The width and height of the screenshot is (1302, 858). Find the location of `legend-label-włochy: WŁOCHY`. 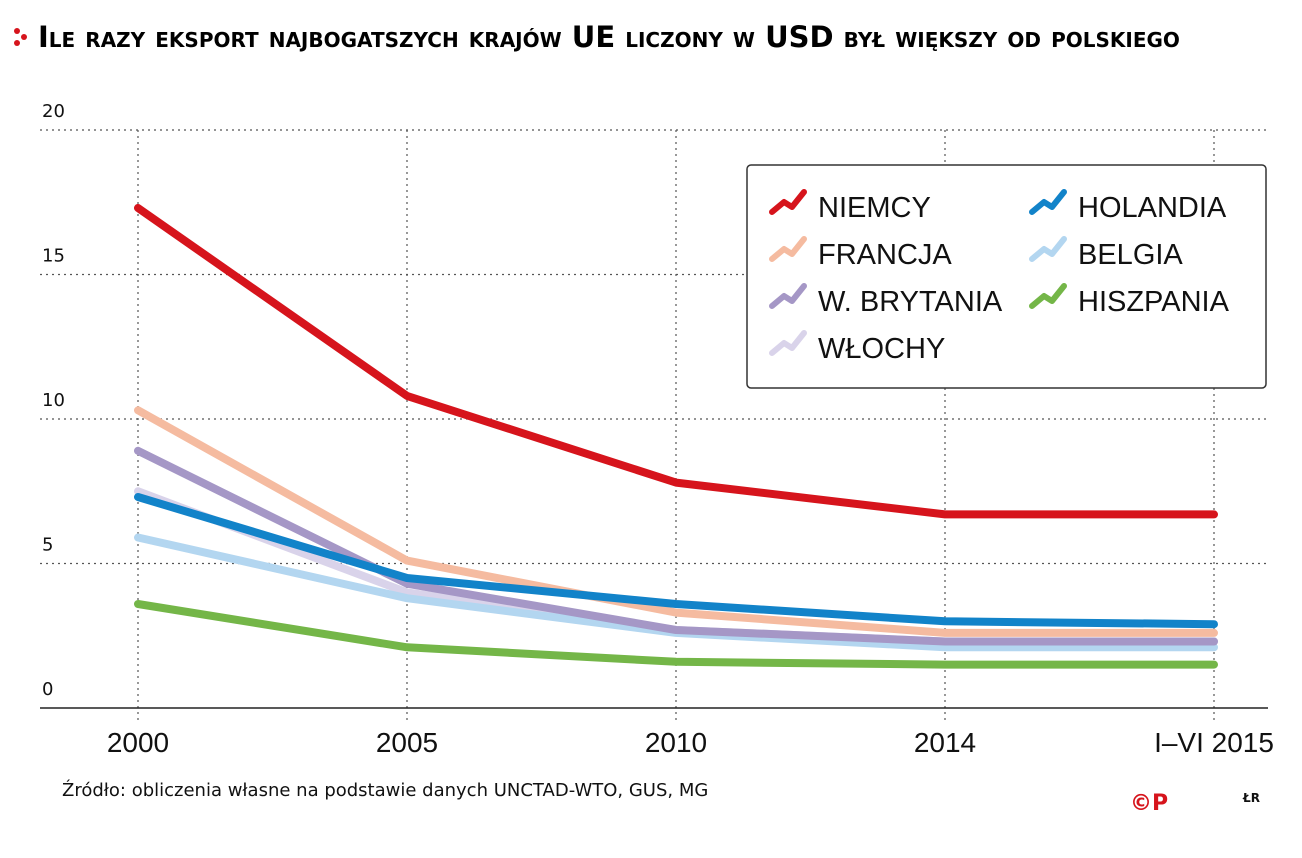

legend-label-włochy: WŁOCHY is located at coordinates (881, 349).